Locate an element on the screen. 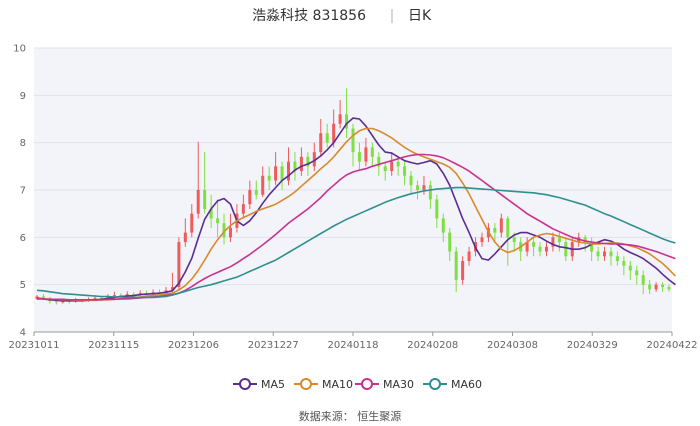 The height and width of the screenshot is (426, 700). x-tick-label: 20231206 is located at coordinates (193, 345).